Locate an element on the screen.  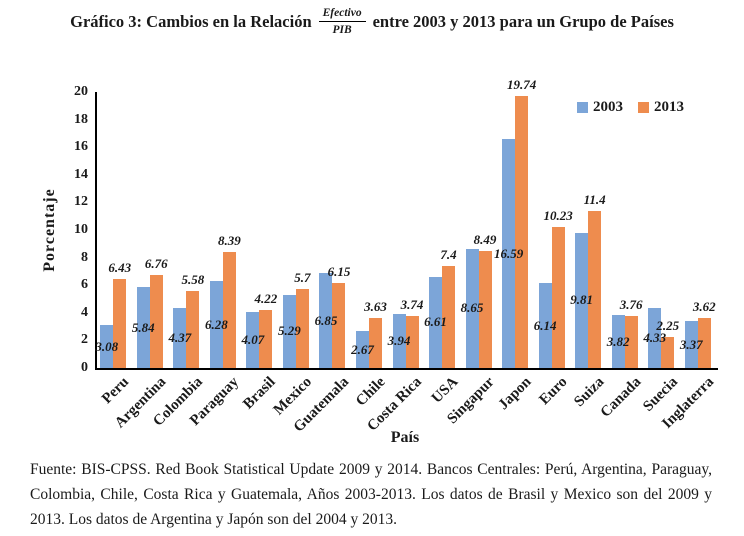
data-label-2013: 5.7 is located at coordinates (302, 278).